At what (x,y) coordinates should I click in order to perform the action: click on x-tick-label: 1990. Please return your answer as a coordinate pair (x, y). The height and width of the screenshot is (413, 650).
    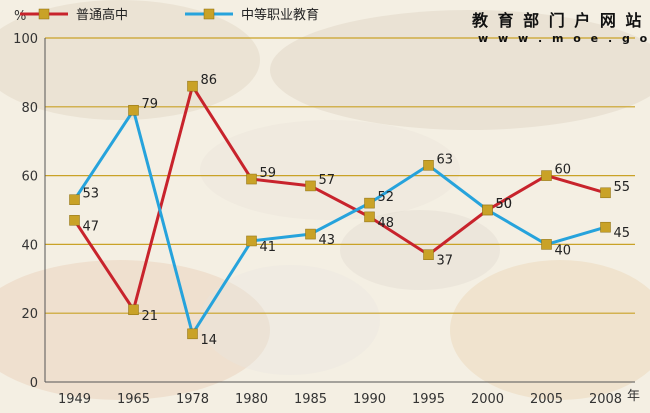
    Looking at the image, I should click on (369, 399).